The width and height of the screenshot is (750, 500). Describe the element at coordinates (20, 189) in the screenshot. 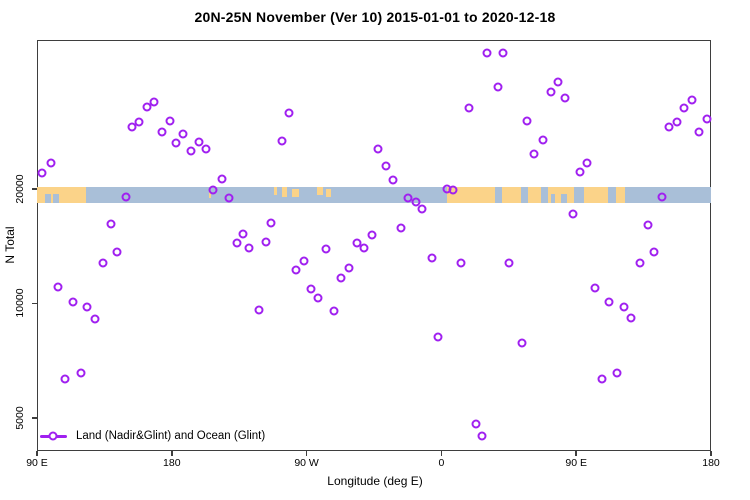

I see `y-tick-label: 20000` at that location.